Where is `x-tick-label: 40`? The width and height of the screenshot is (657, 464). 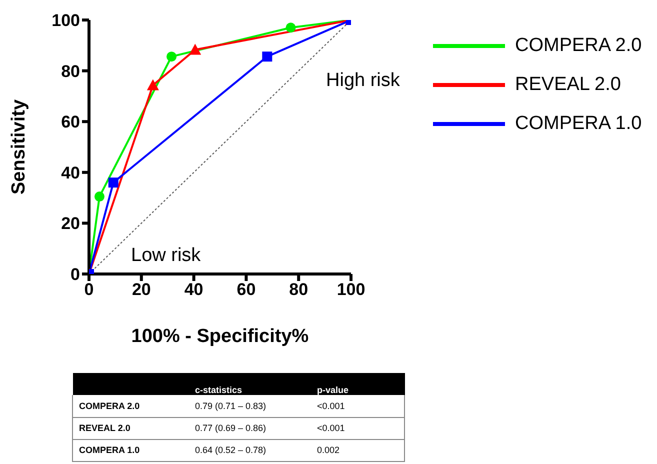 x-tick-label: 40 is located at coordinates (194, 290).